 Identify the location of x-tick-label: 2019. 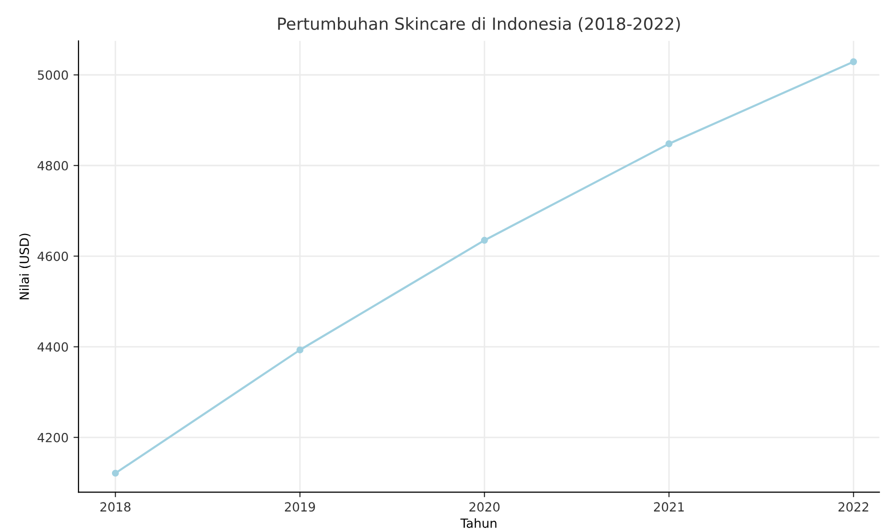
(299, 507).